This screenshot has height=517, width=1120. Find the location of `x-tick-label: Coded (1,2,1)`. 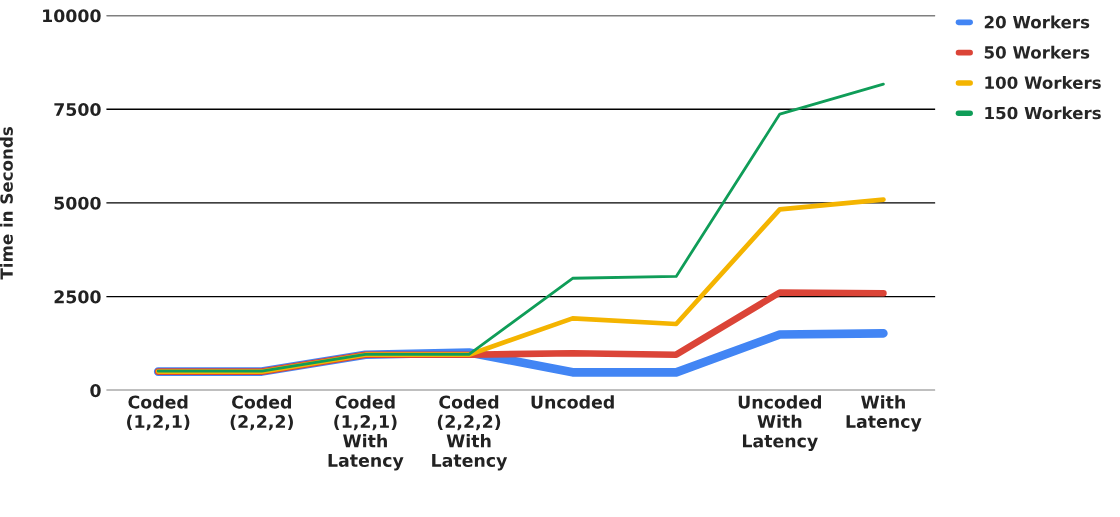

x-tick-label: Coded (1,2,1) is located at coordinates (158, 413).